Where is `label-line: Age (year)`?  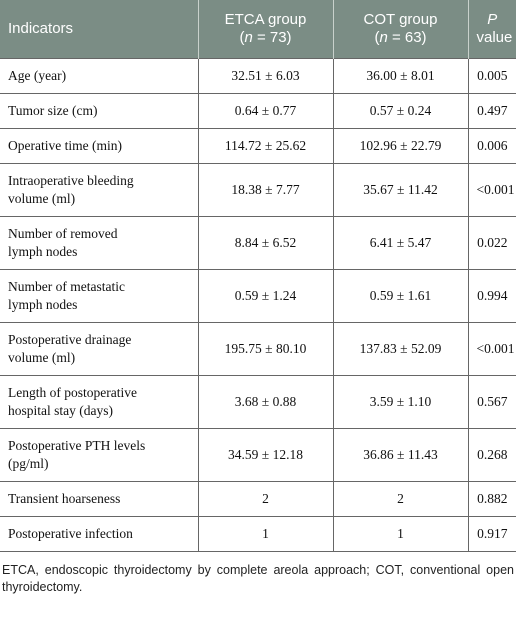 label-line: Age (year) is located at coordinates (37, 75).